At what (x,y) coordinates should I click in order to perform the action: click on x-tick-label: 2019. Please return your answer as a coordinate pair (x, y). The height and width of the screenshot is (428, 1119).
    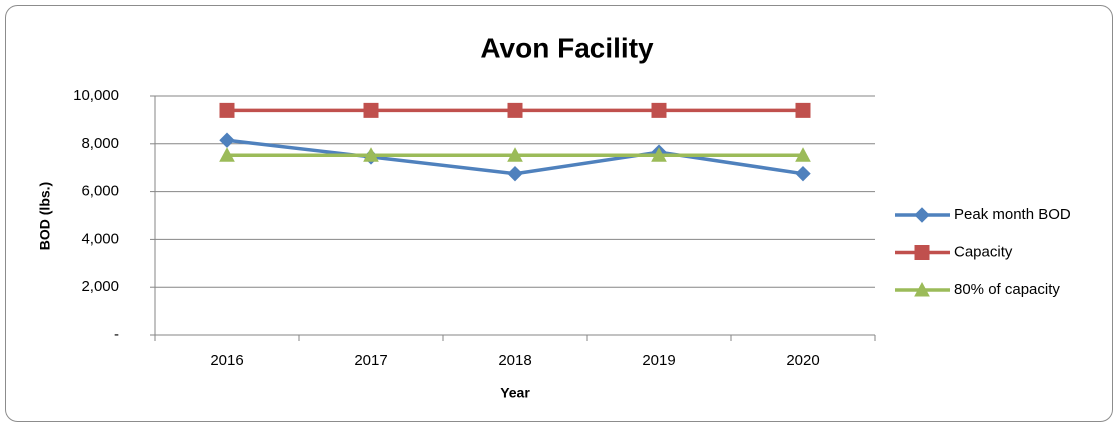
    Looking at the image, I should click on (658, 360).